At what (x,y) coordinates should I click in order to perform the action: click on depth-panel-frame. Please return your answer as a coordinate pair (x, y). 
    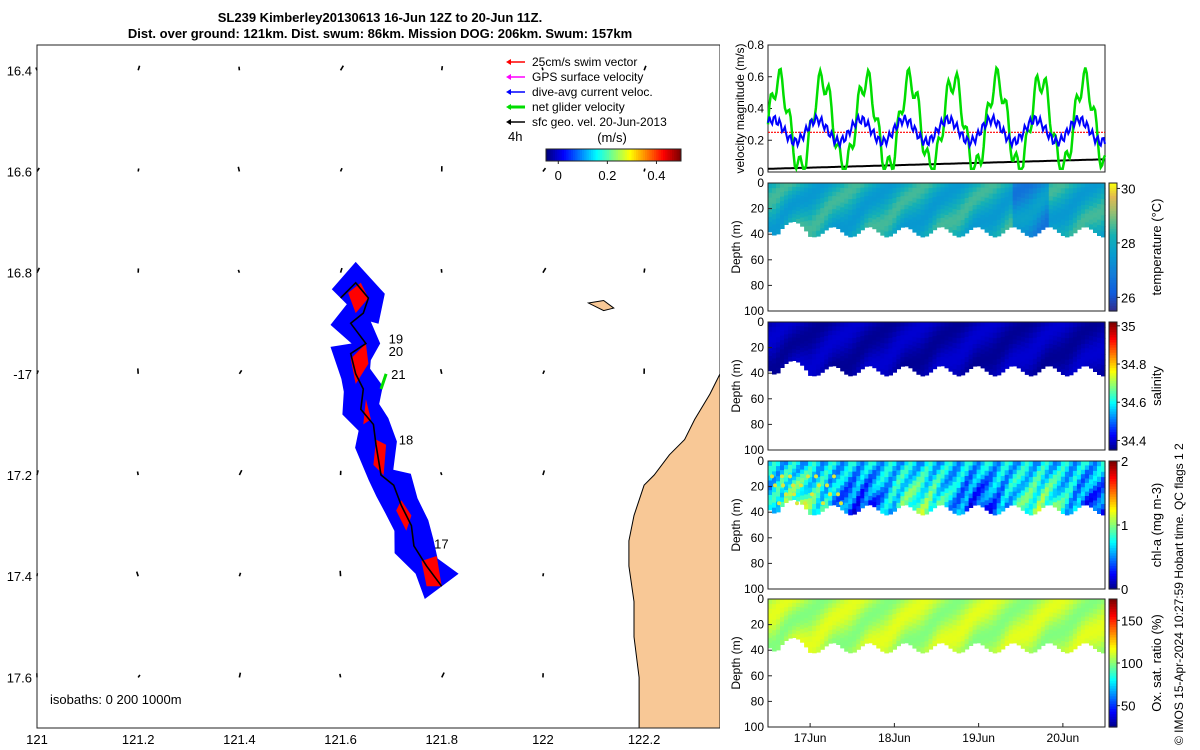
    Looking at the image, I should click on (936, 663).